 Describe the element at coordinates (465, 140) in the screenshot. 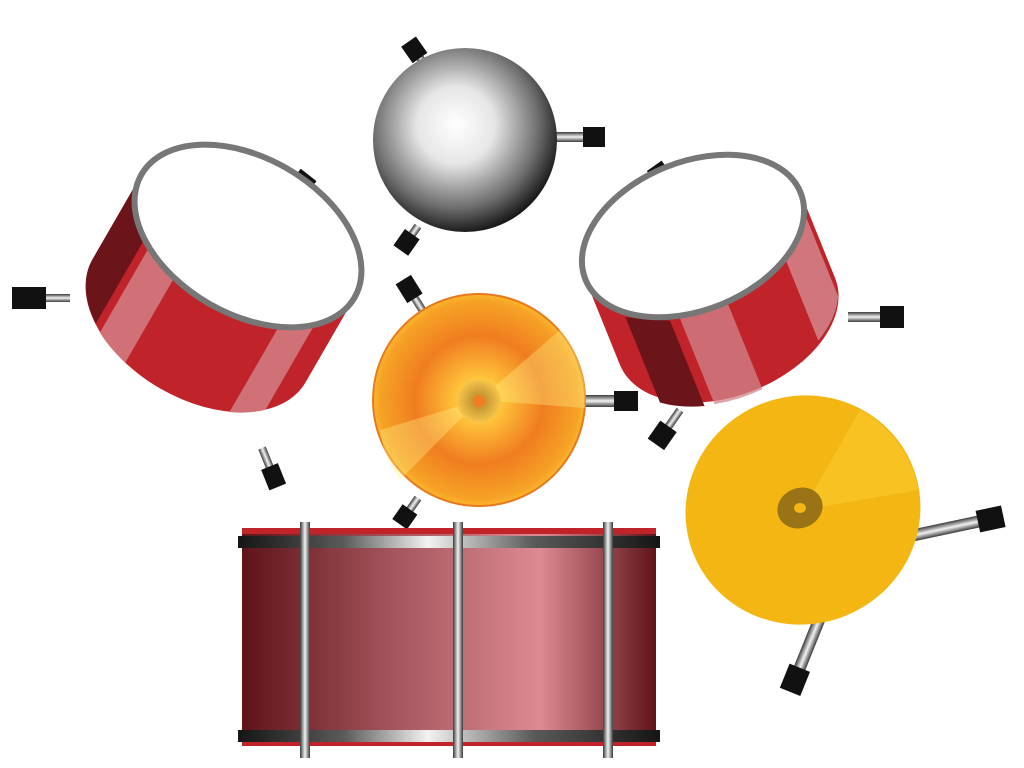

I see `sphere-drum` at that location.